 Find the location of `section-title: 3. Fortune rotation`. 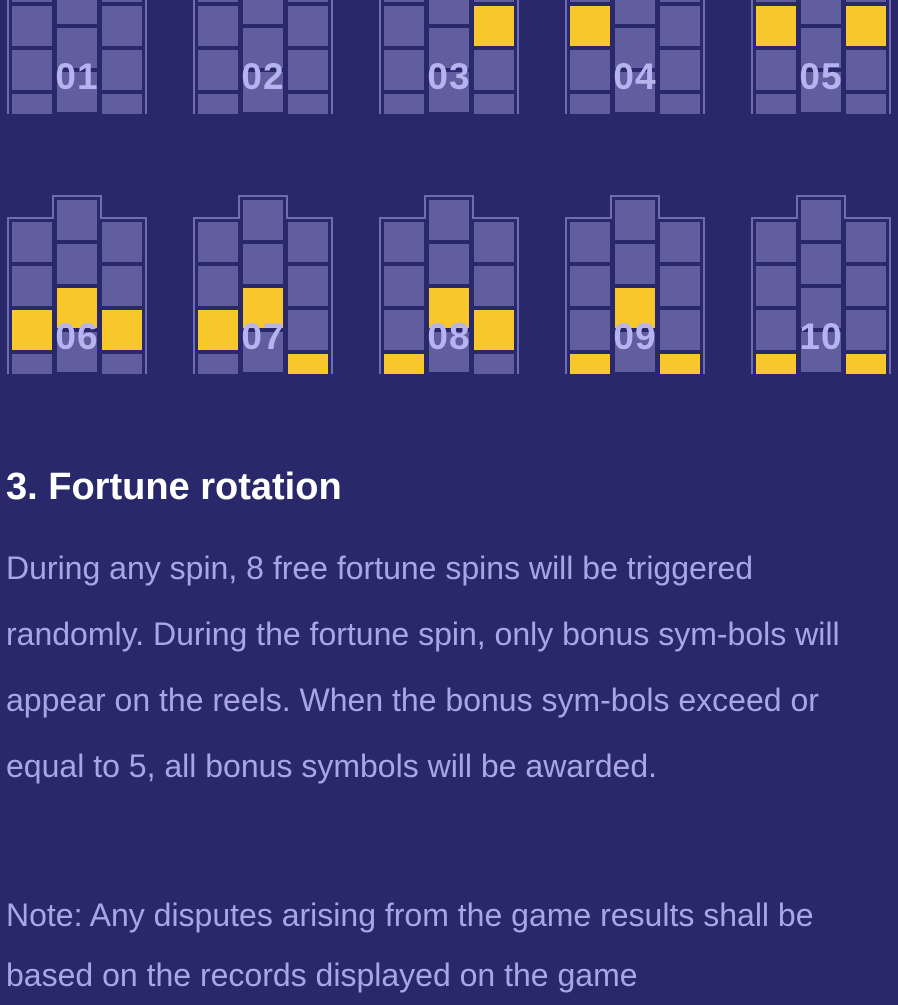

section-title: 3. Fortune rotation is located at coordinates (174, 487).